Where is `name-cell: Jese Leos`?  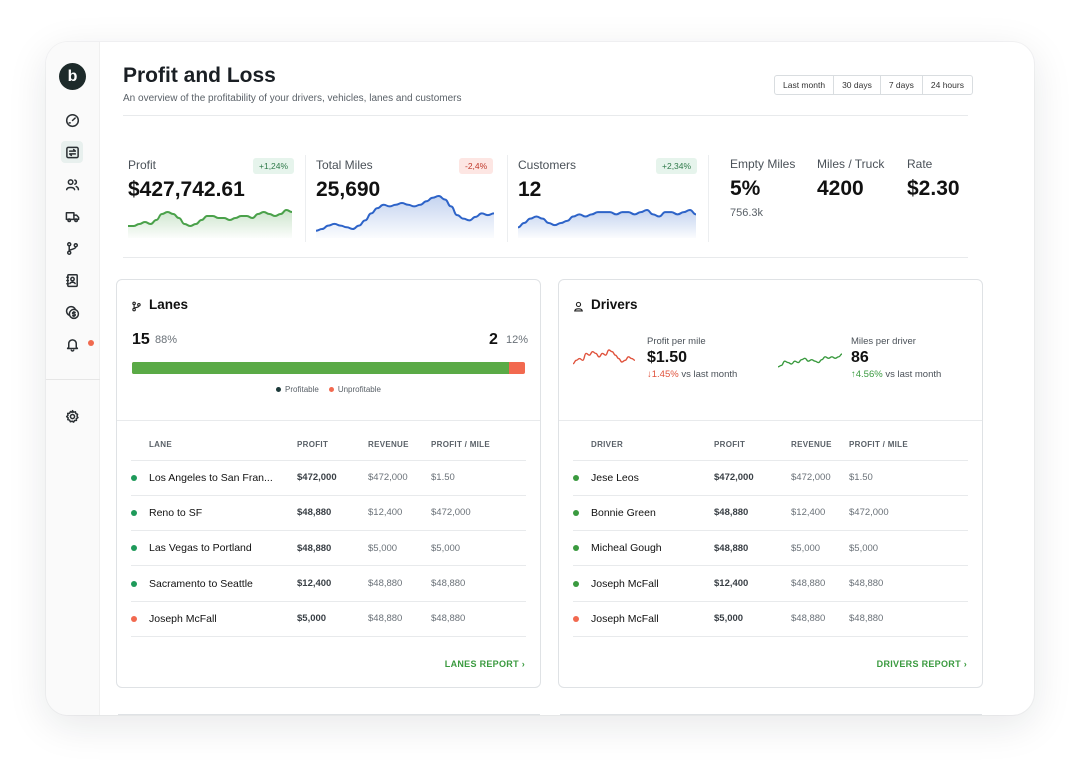
name-cell: Jese Leos is located at coordinates (652, 478).